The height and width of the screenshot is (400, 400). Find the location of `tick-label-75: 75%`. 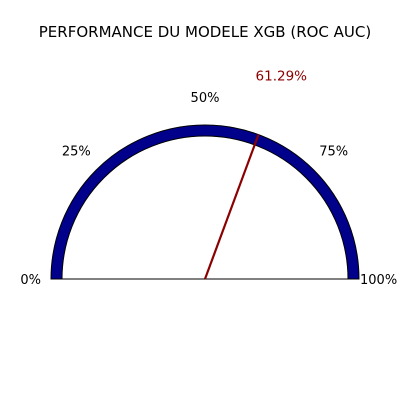

tick-label-75: 75% is located at coordinates (333, 151).